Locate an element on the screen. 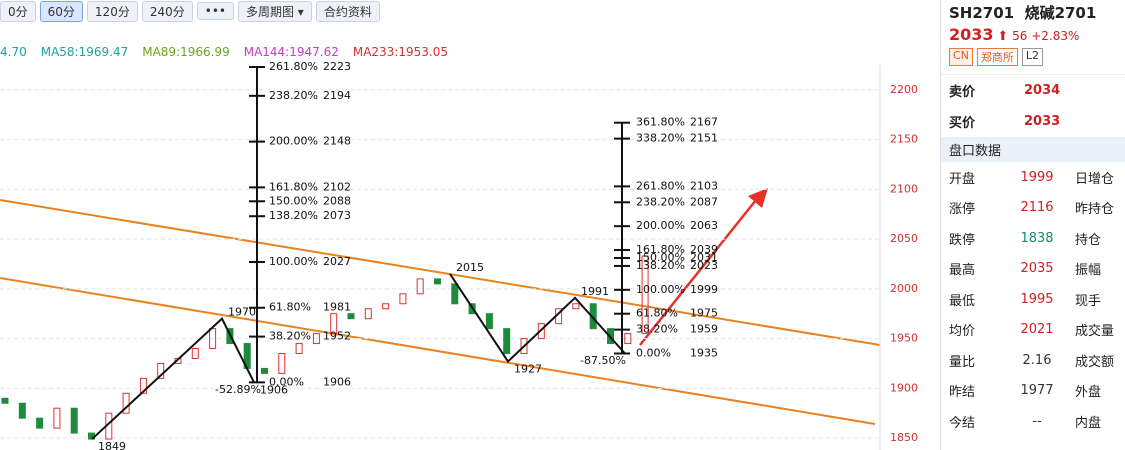  fib-price: 1952 is located at coordinates (337, 336).